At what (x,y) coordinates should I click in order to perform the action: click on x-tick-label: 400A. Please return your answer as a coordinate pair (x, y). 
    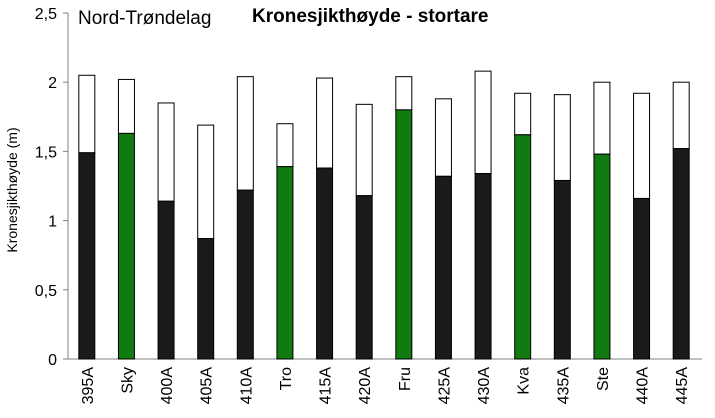
    Looking at the image, I should click on (167, 386).